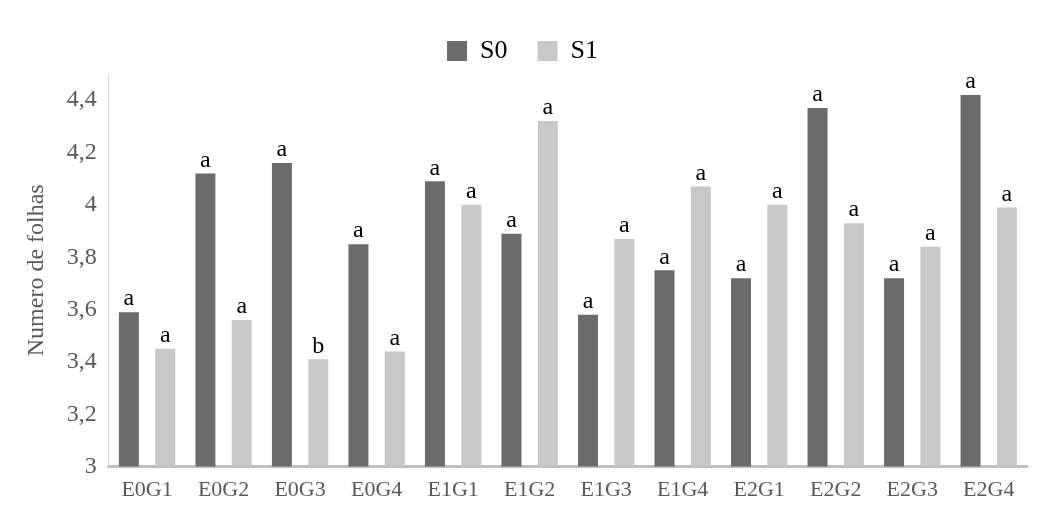 The width and height of the screenshot is (1045, 523). What do you see at coordinates (81, 412) in the screenshot?
I see `y-tick-label: 3,2` at bounding box center [81, 412].